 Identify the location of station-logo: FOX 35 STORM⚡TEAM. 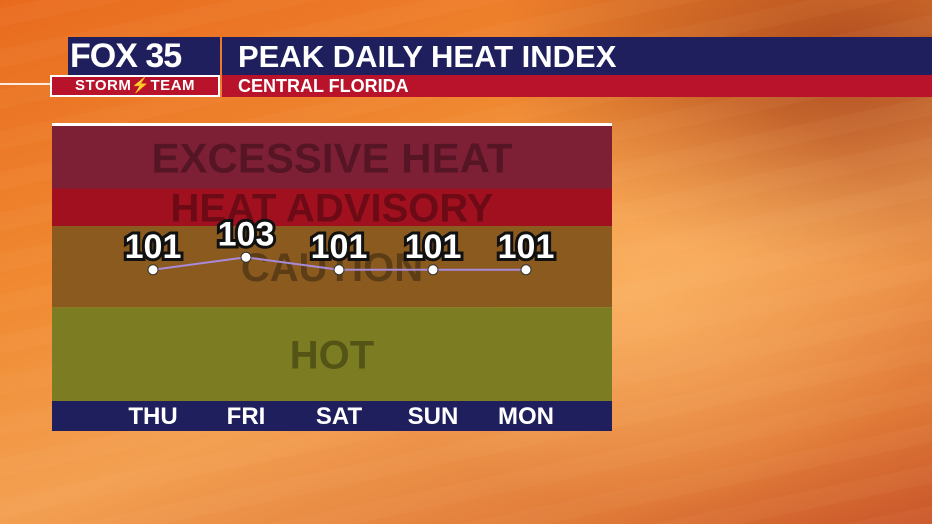
(135, 67).